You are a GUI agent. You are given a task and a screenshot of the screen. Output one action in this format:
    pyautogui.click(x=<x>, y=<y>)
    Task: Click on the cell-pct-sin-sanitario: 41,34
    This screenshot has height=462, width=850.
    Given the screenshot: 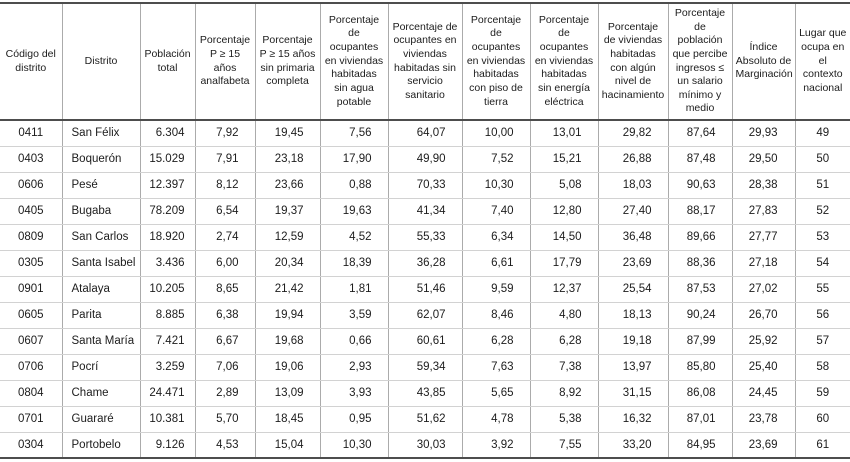 What is the action you would take?
    pyautogui.click(x=425, y=211)
    